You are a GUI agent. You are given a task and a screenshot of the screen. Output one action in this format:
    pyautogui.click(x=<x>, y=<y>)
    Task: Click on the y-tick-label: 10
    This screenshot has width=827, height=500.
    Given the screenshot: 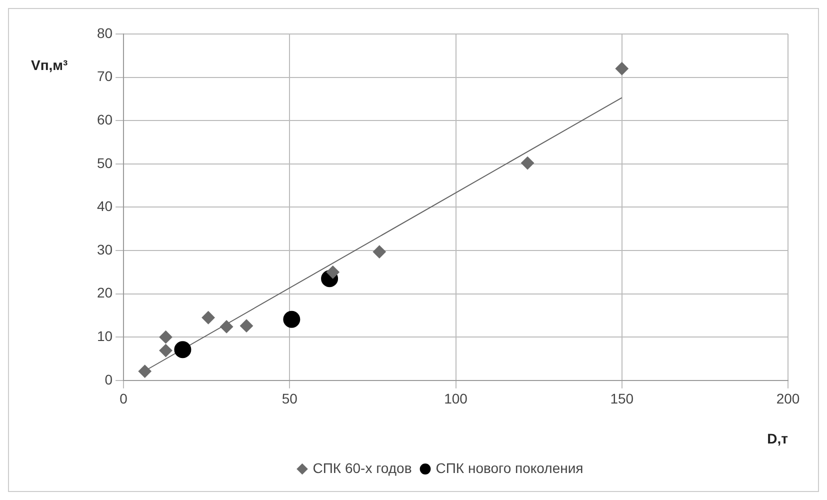 What is the action you would take?
    pyautogui.click(x=104, y=336)
    